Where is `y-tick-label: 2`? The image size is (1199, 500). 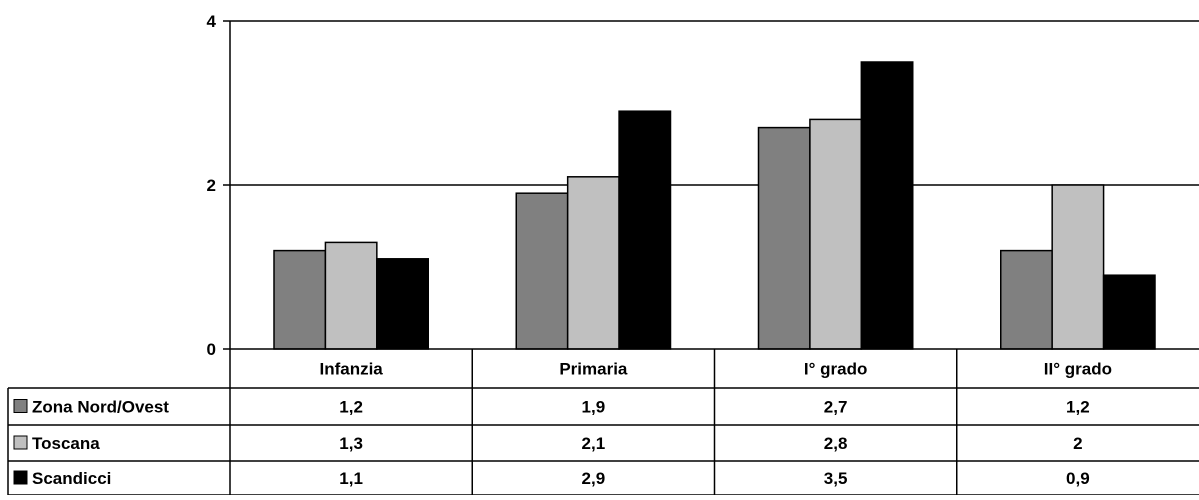 y-tick-label: 2 is located at coordinates (211, 185).